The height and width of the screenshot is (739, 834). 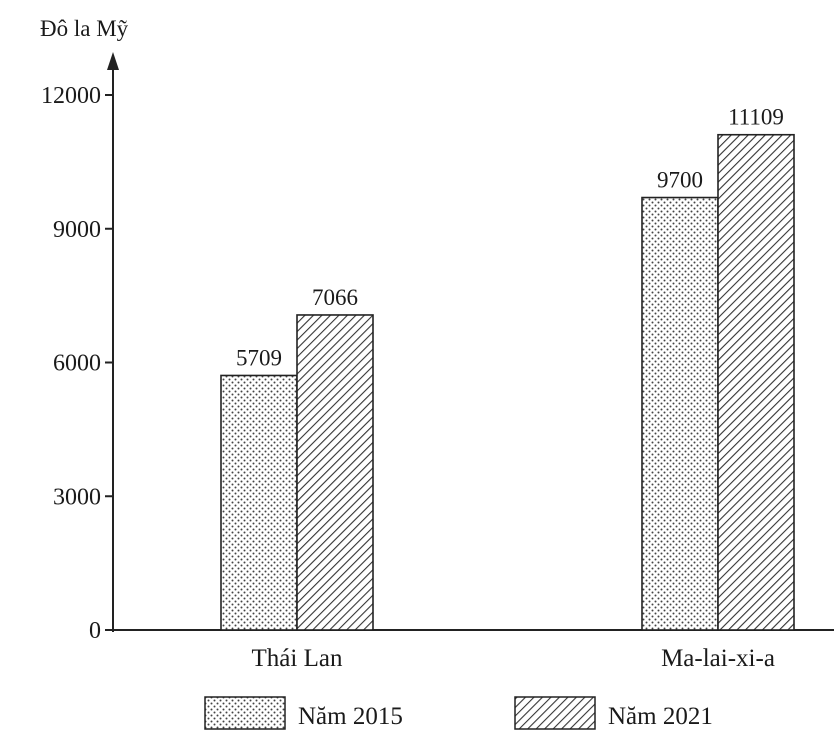 What do you see at coordinates (555, 713) in the screenshot?
I see `legend-swatch-2021` at bounding box center [555, 713].